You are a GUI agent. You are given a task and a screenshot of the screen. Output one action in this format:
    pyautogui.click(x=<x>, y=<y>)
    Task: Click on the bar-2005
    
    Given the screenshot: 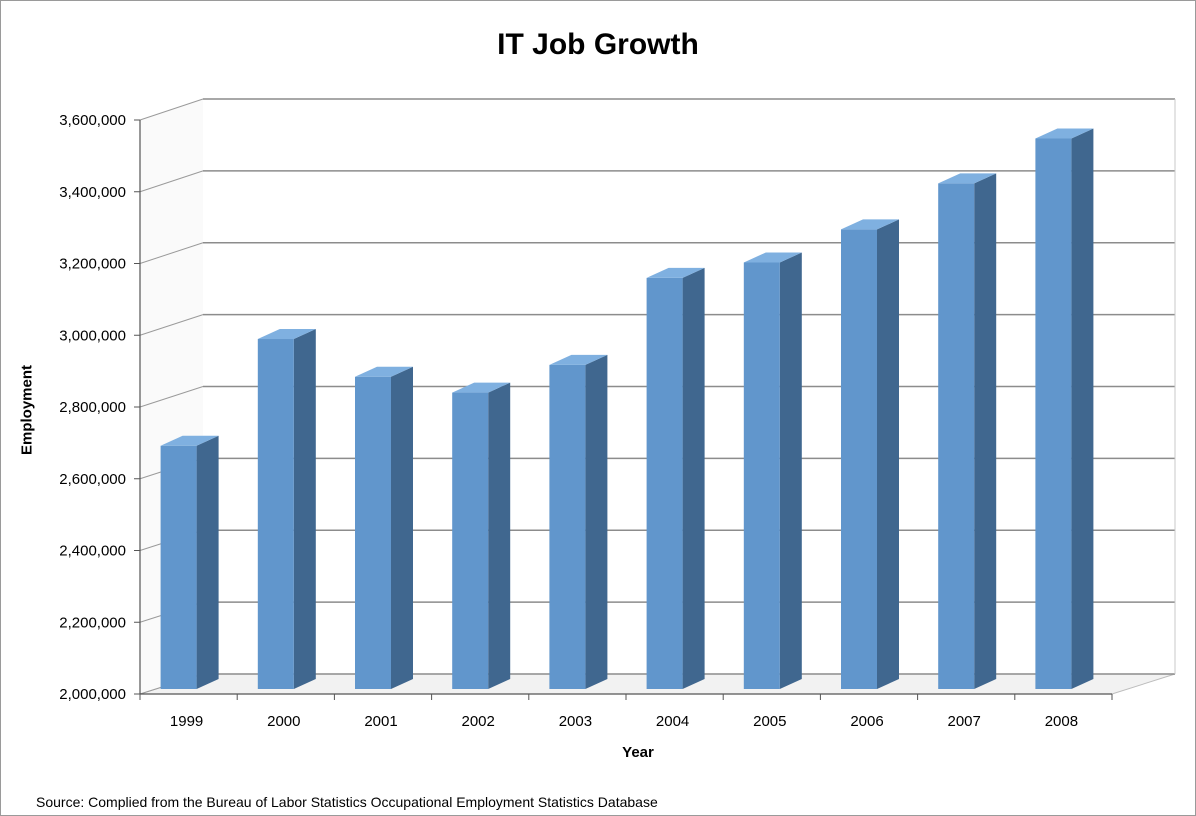 What is the action you would take?
    pyautogui.click(x=761, y=475)
    